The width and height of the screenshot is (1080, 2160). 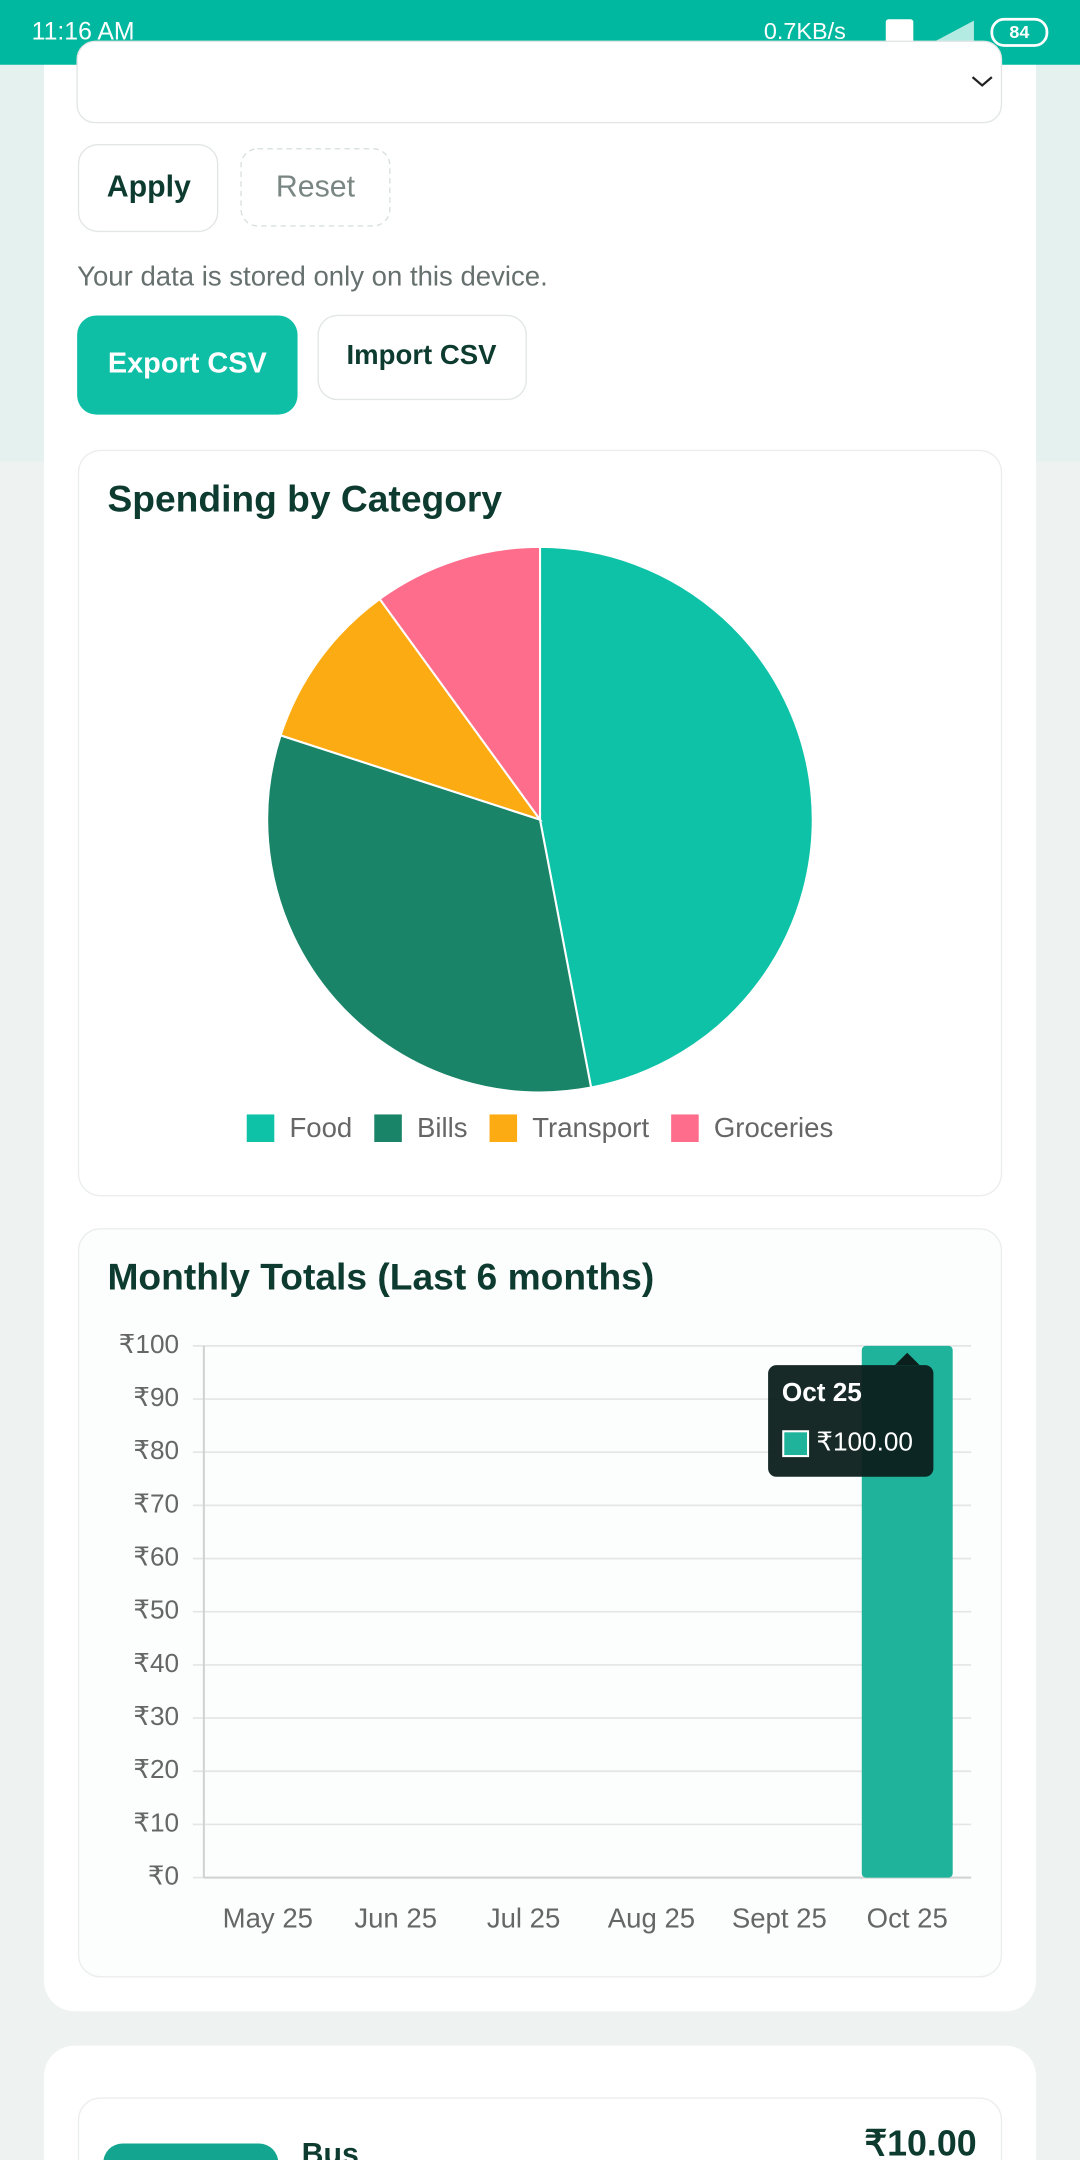 I want to click on y-tick-label: ₹70, so click(x=156, y=1503).